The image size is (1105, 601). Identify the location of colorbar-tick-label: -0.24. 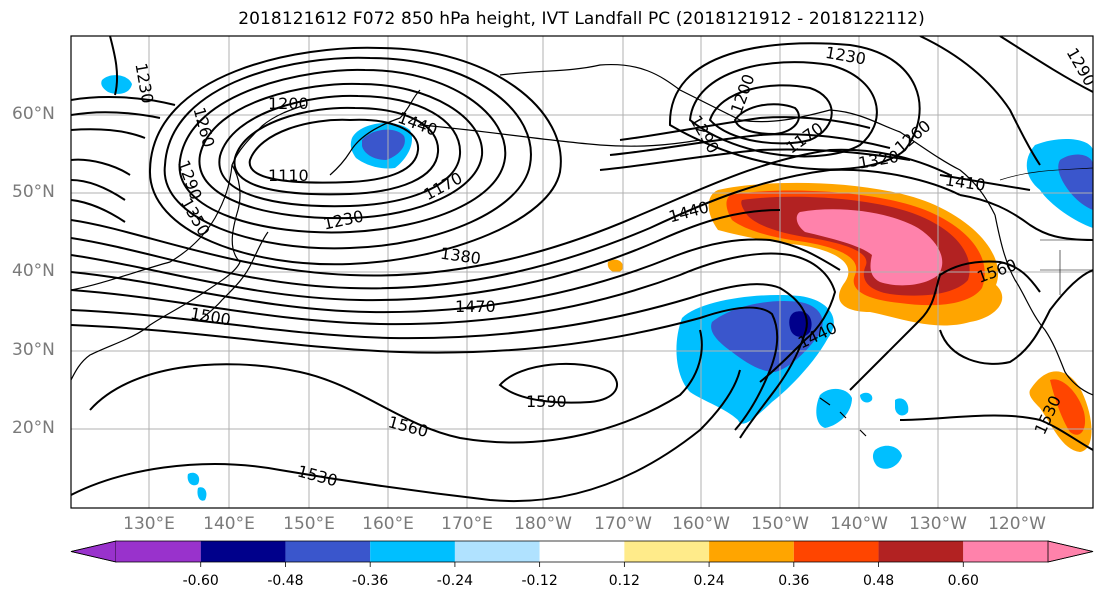
(455, 581).